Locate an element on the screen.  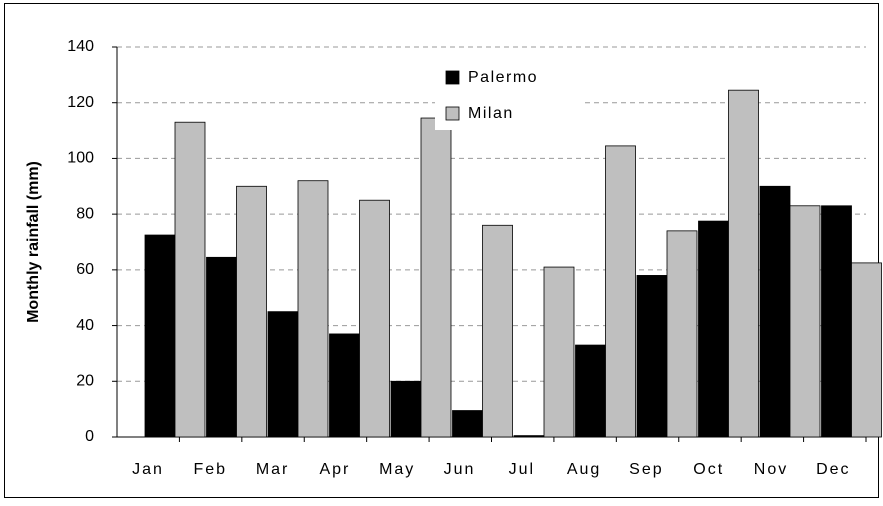
y-tick-label: 140 is located at coordinates (80, 46).